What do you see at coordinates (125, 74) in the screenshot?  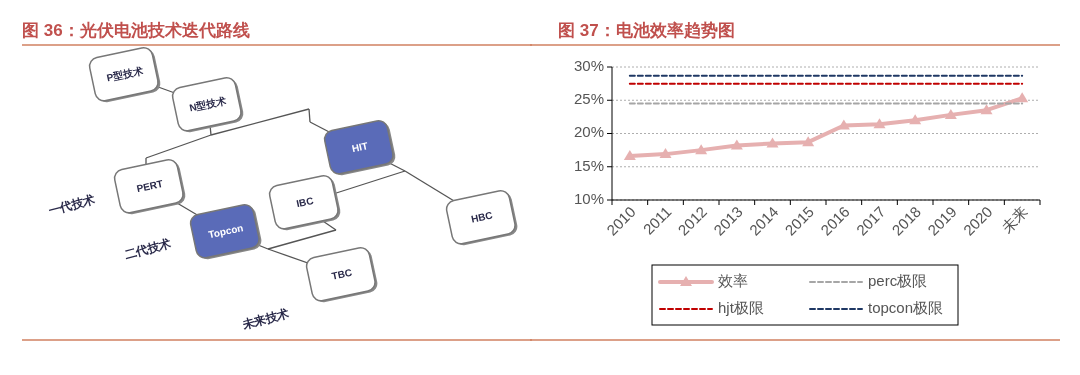 I see `text: P型技术` at bounding box center [125, 74].